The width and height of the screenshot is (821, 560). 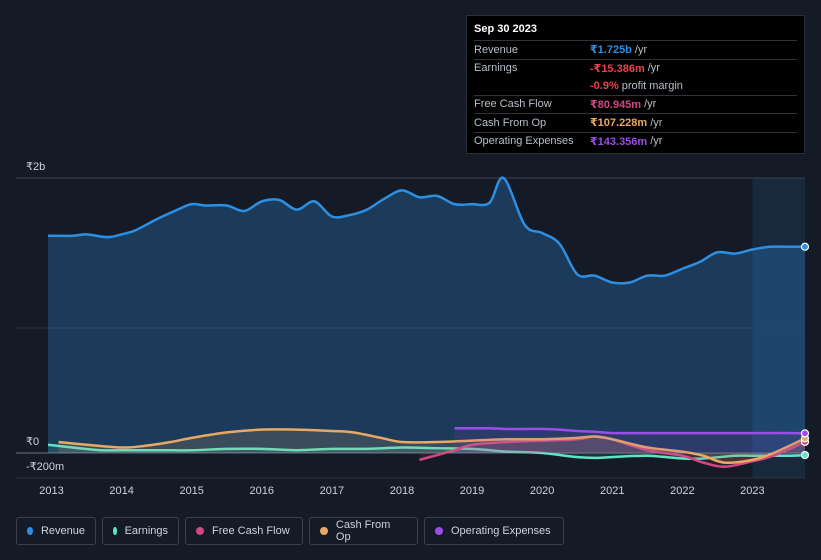 I want to click on x-tick-label: 2016, so click(x=262, y=491).